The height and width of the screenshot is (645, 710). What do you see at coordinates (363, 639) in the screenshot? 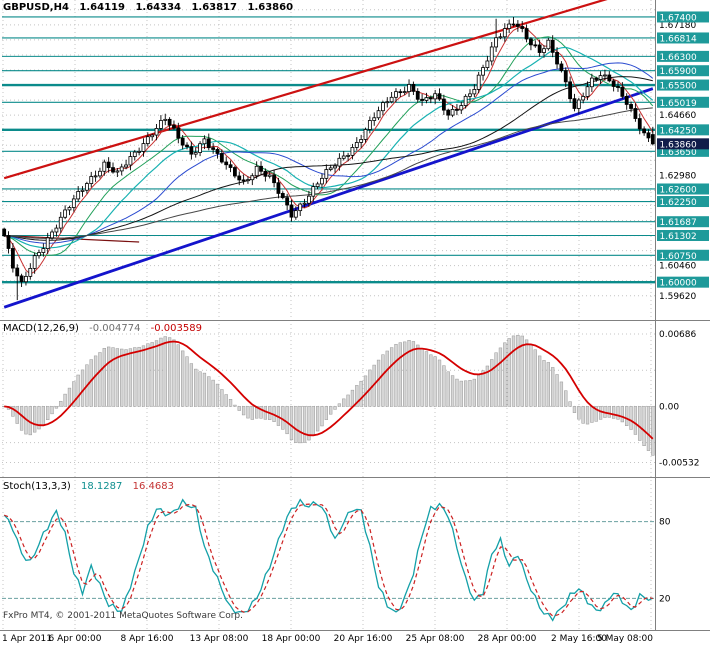
I see `svg-text: 20 Apr 16:00` at bounding box center [363, 639].